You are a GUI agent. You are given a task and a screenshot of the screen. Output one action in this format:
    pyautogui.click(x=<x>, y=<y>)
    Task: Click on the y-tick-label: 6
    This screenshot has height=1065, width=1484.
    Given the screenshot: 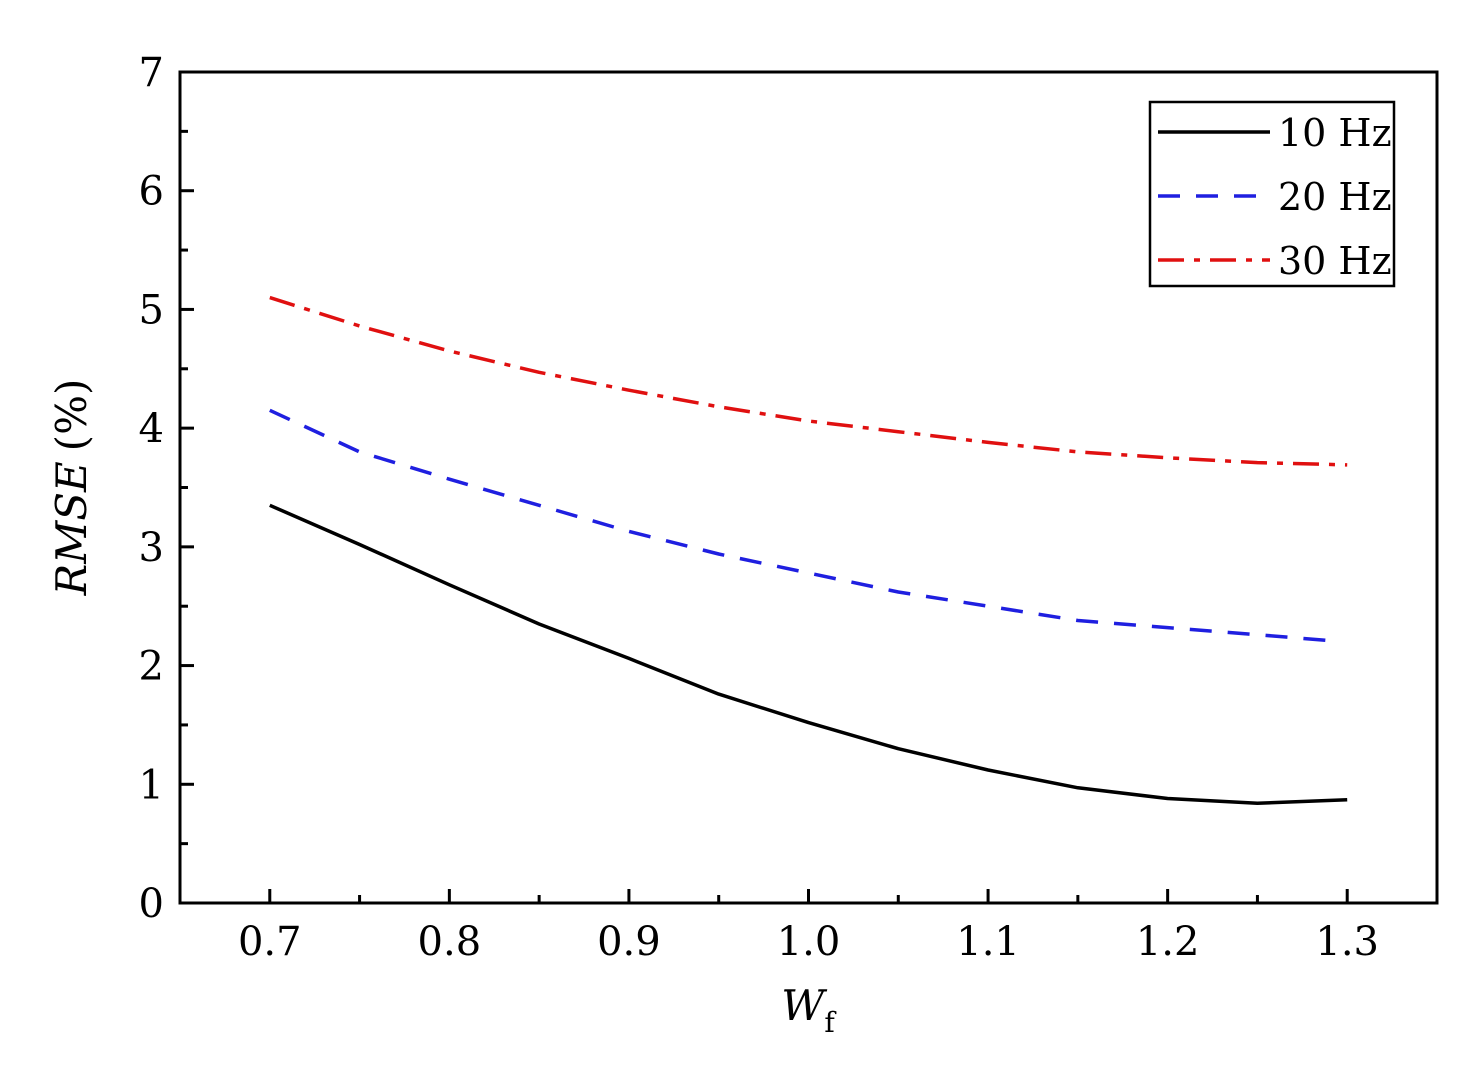 What is the action you would take?
    pyautogui.click(x=151, y=192)
    